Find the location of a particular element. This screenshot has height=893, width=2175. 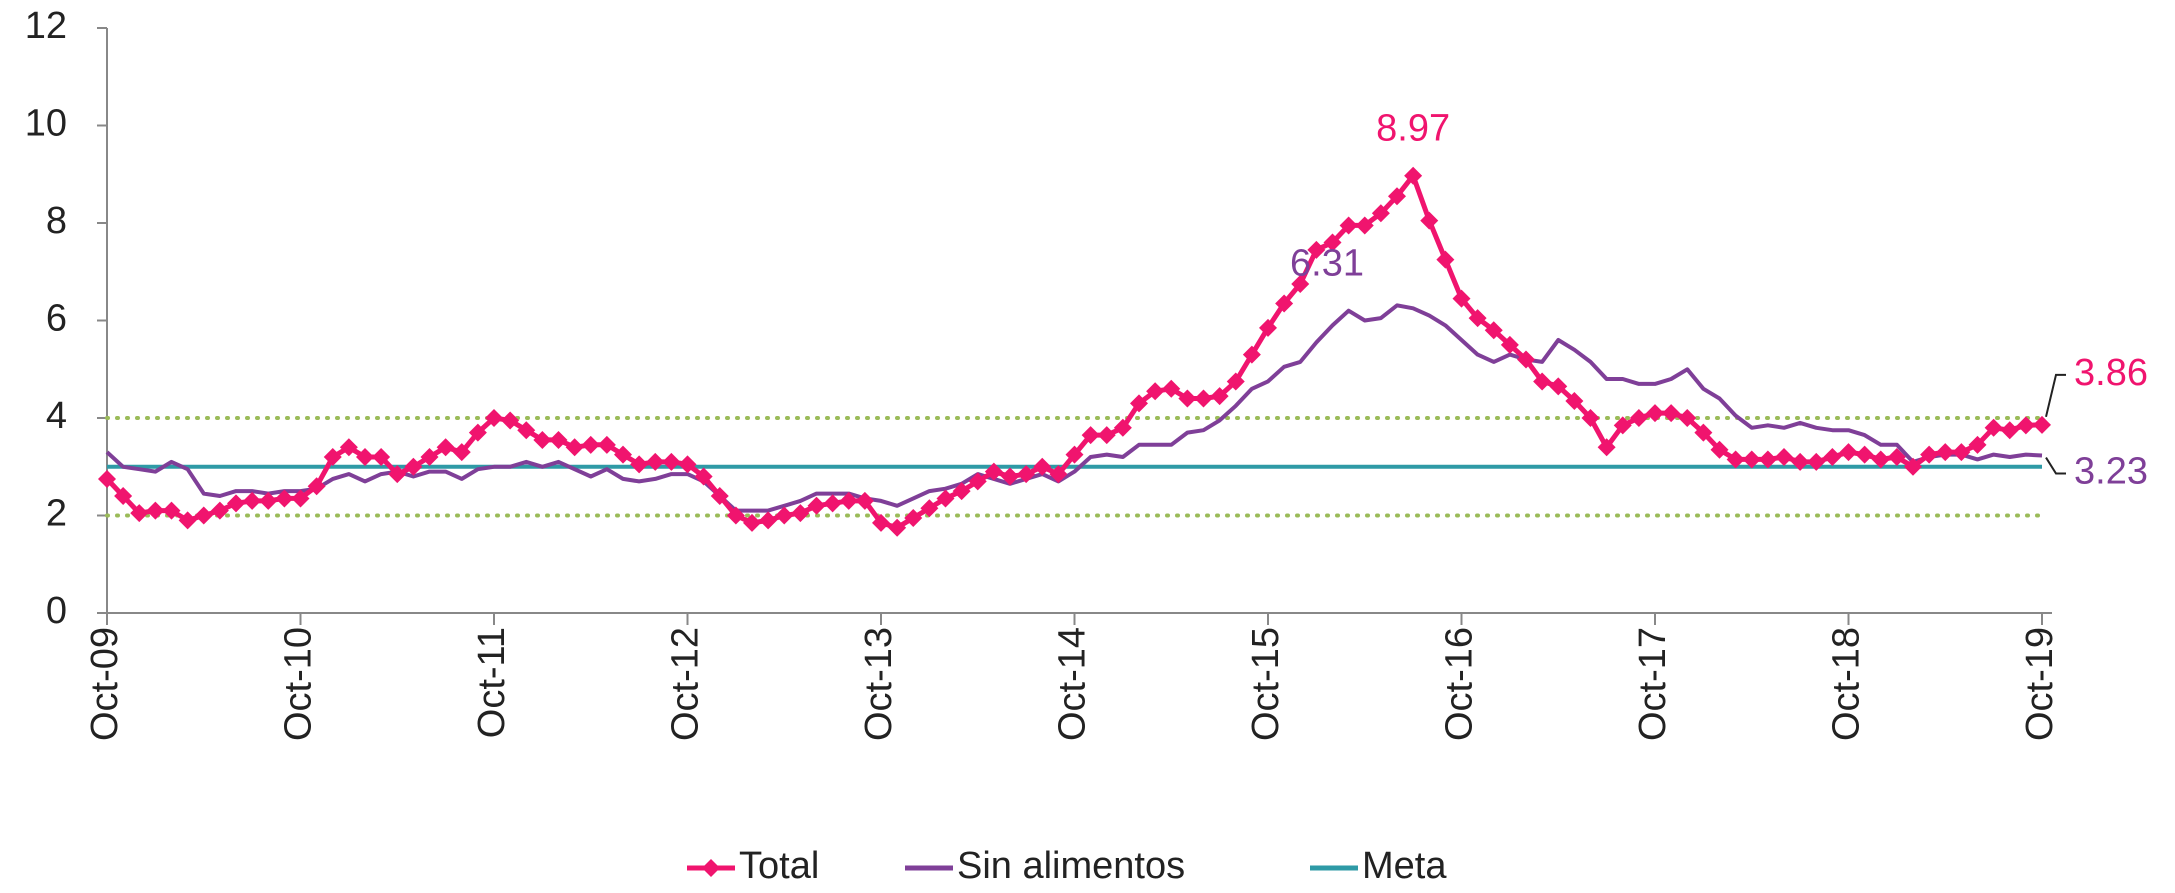

x-tick-label: Oct-19 is located at coordinates (2040, 684).